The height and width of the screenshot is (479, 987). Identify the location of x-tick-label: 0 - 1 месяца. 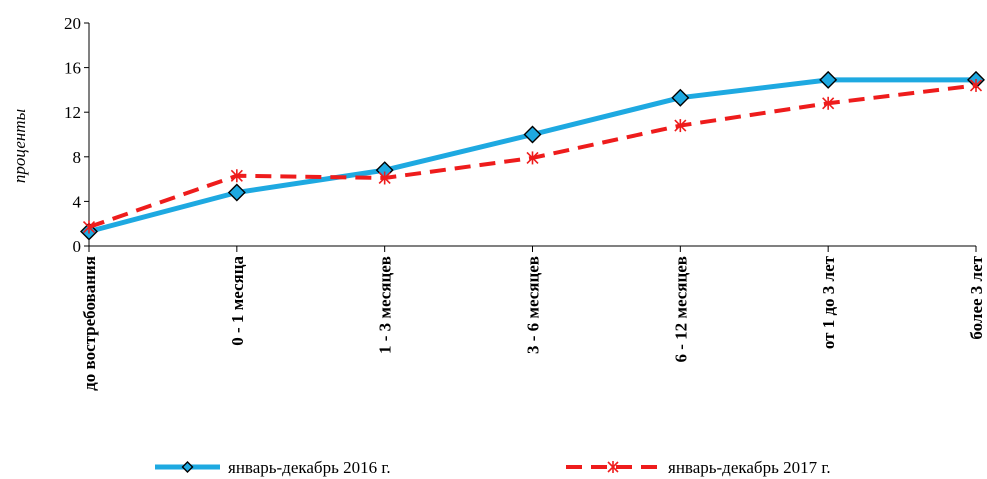
(237, 301).